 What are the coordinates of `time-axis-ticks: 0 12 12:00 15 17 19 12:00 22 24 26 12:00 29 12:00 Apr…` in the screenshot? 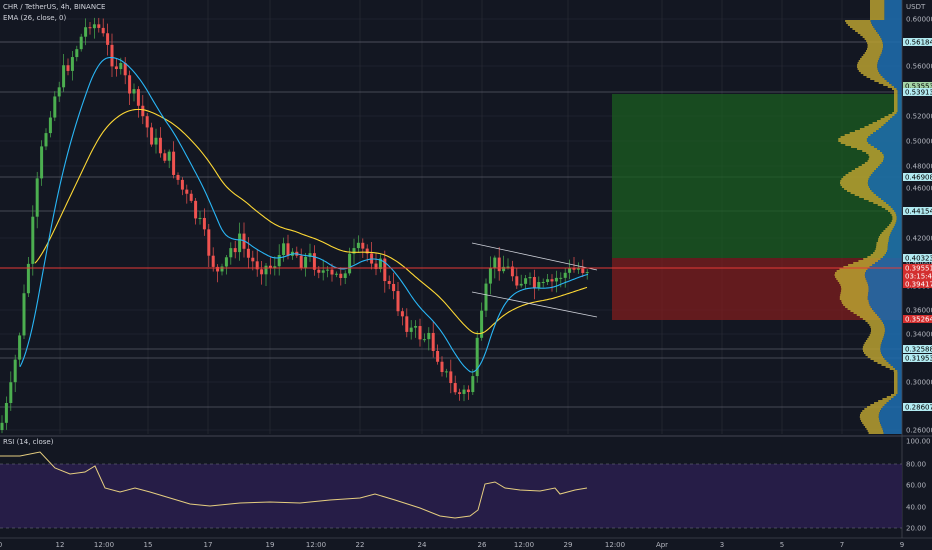 It's located at (452, 545).